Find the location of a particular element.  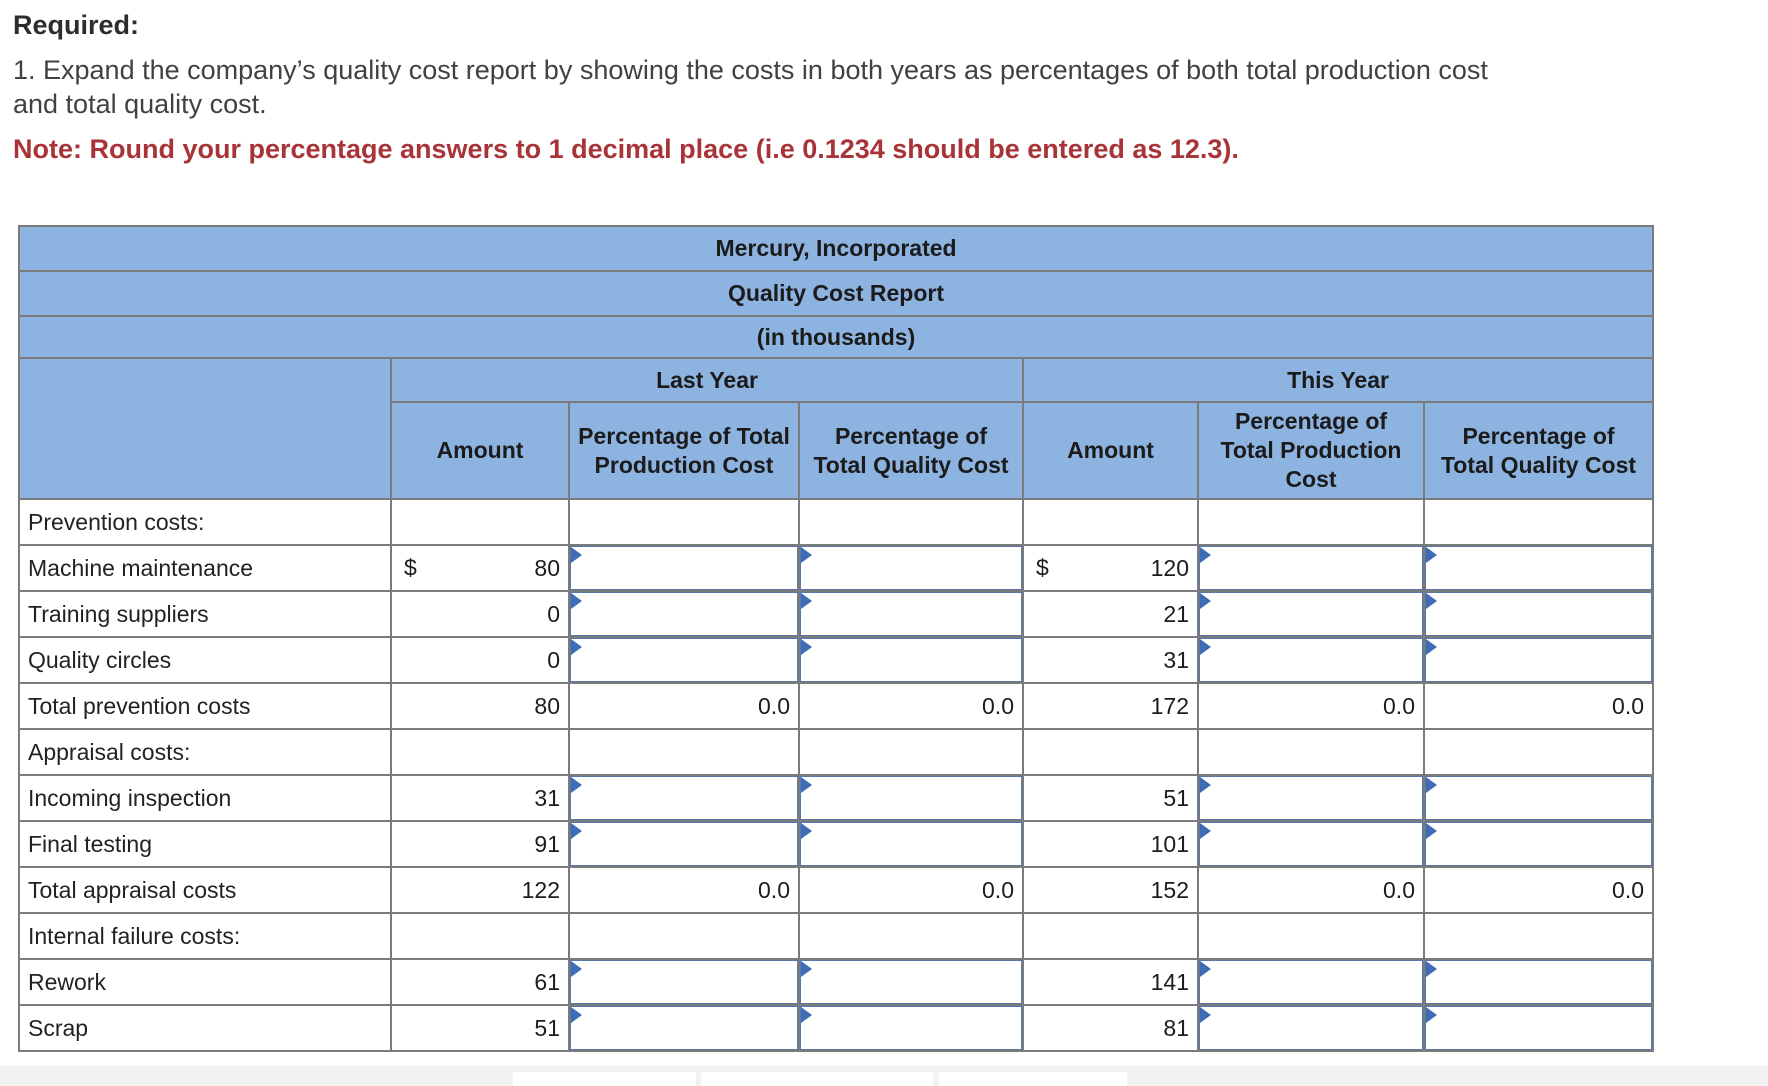

row-label: Scrap is located at coordinates (205, 1028).